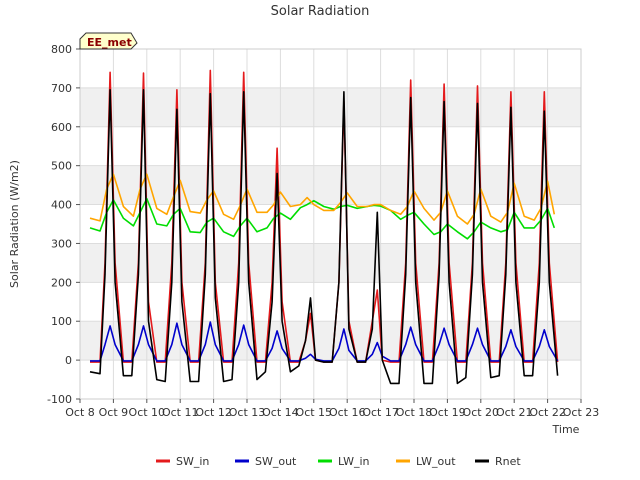 The height and width of the screenshot is (480, 640). I want to click on x-tick-label: Oct 20, so click(481, 412).